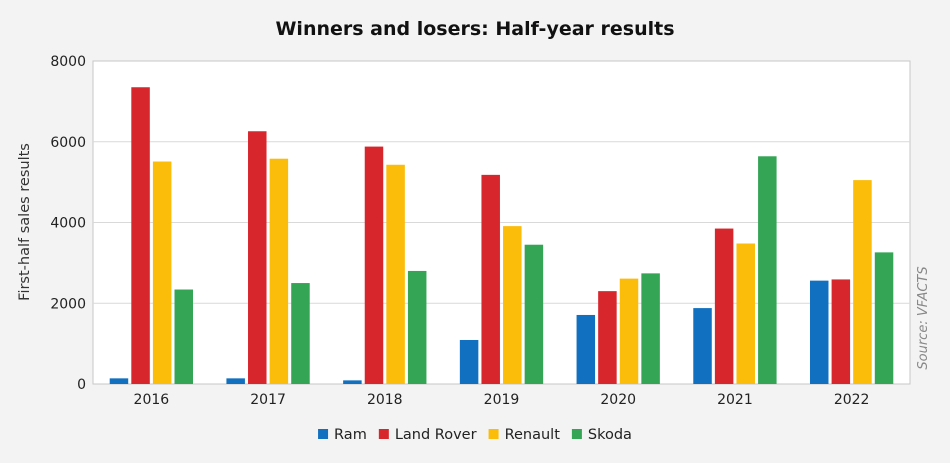 This screenshot has height=463, width=950. Describe the element at coordinates (650, 328) in the screenshot. I see `bar-skoda-2020` at that location.